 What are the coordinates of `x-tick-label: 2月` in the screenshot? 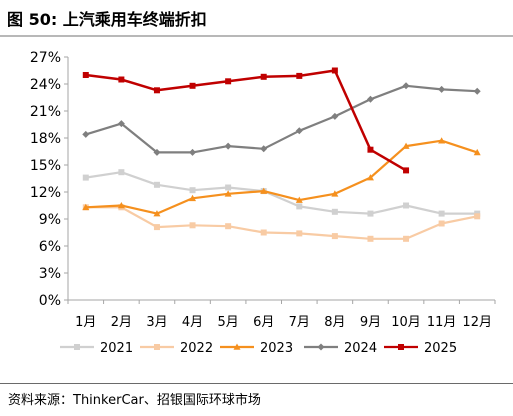 It's located at (121, 322).